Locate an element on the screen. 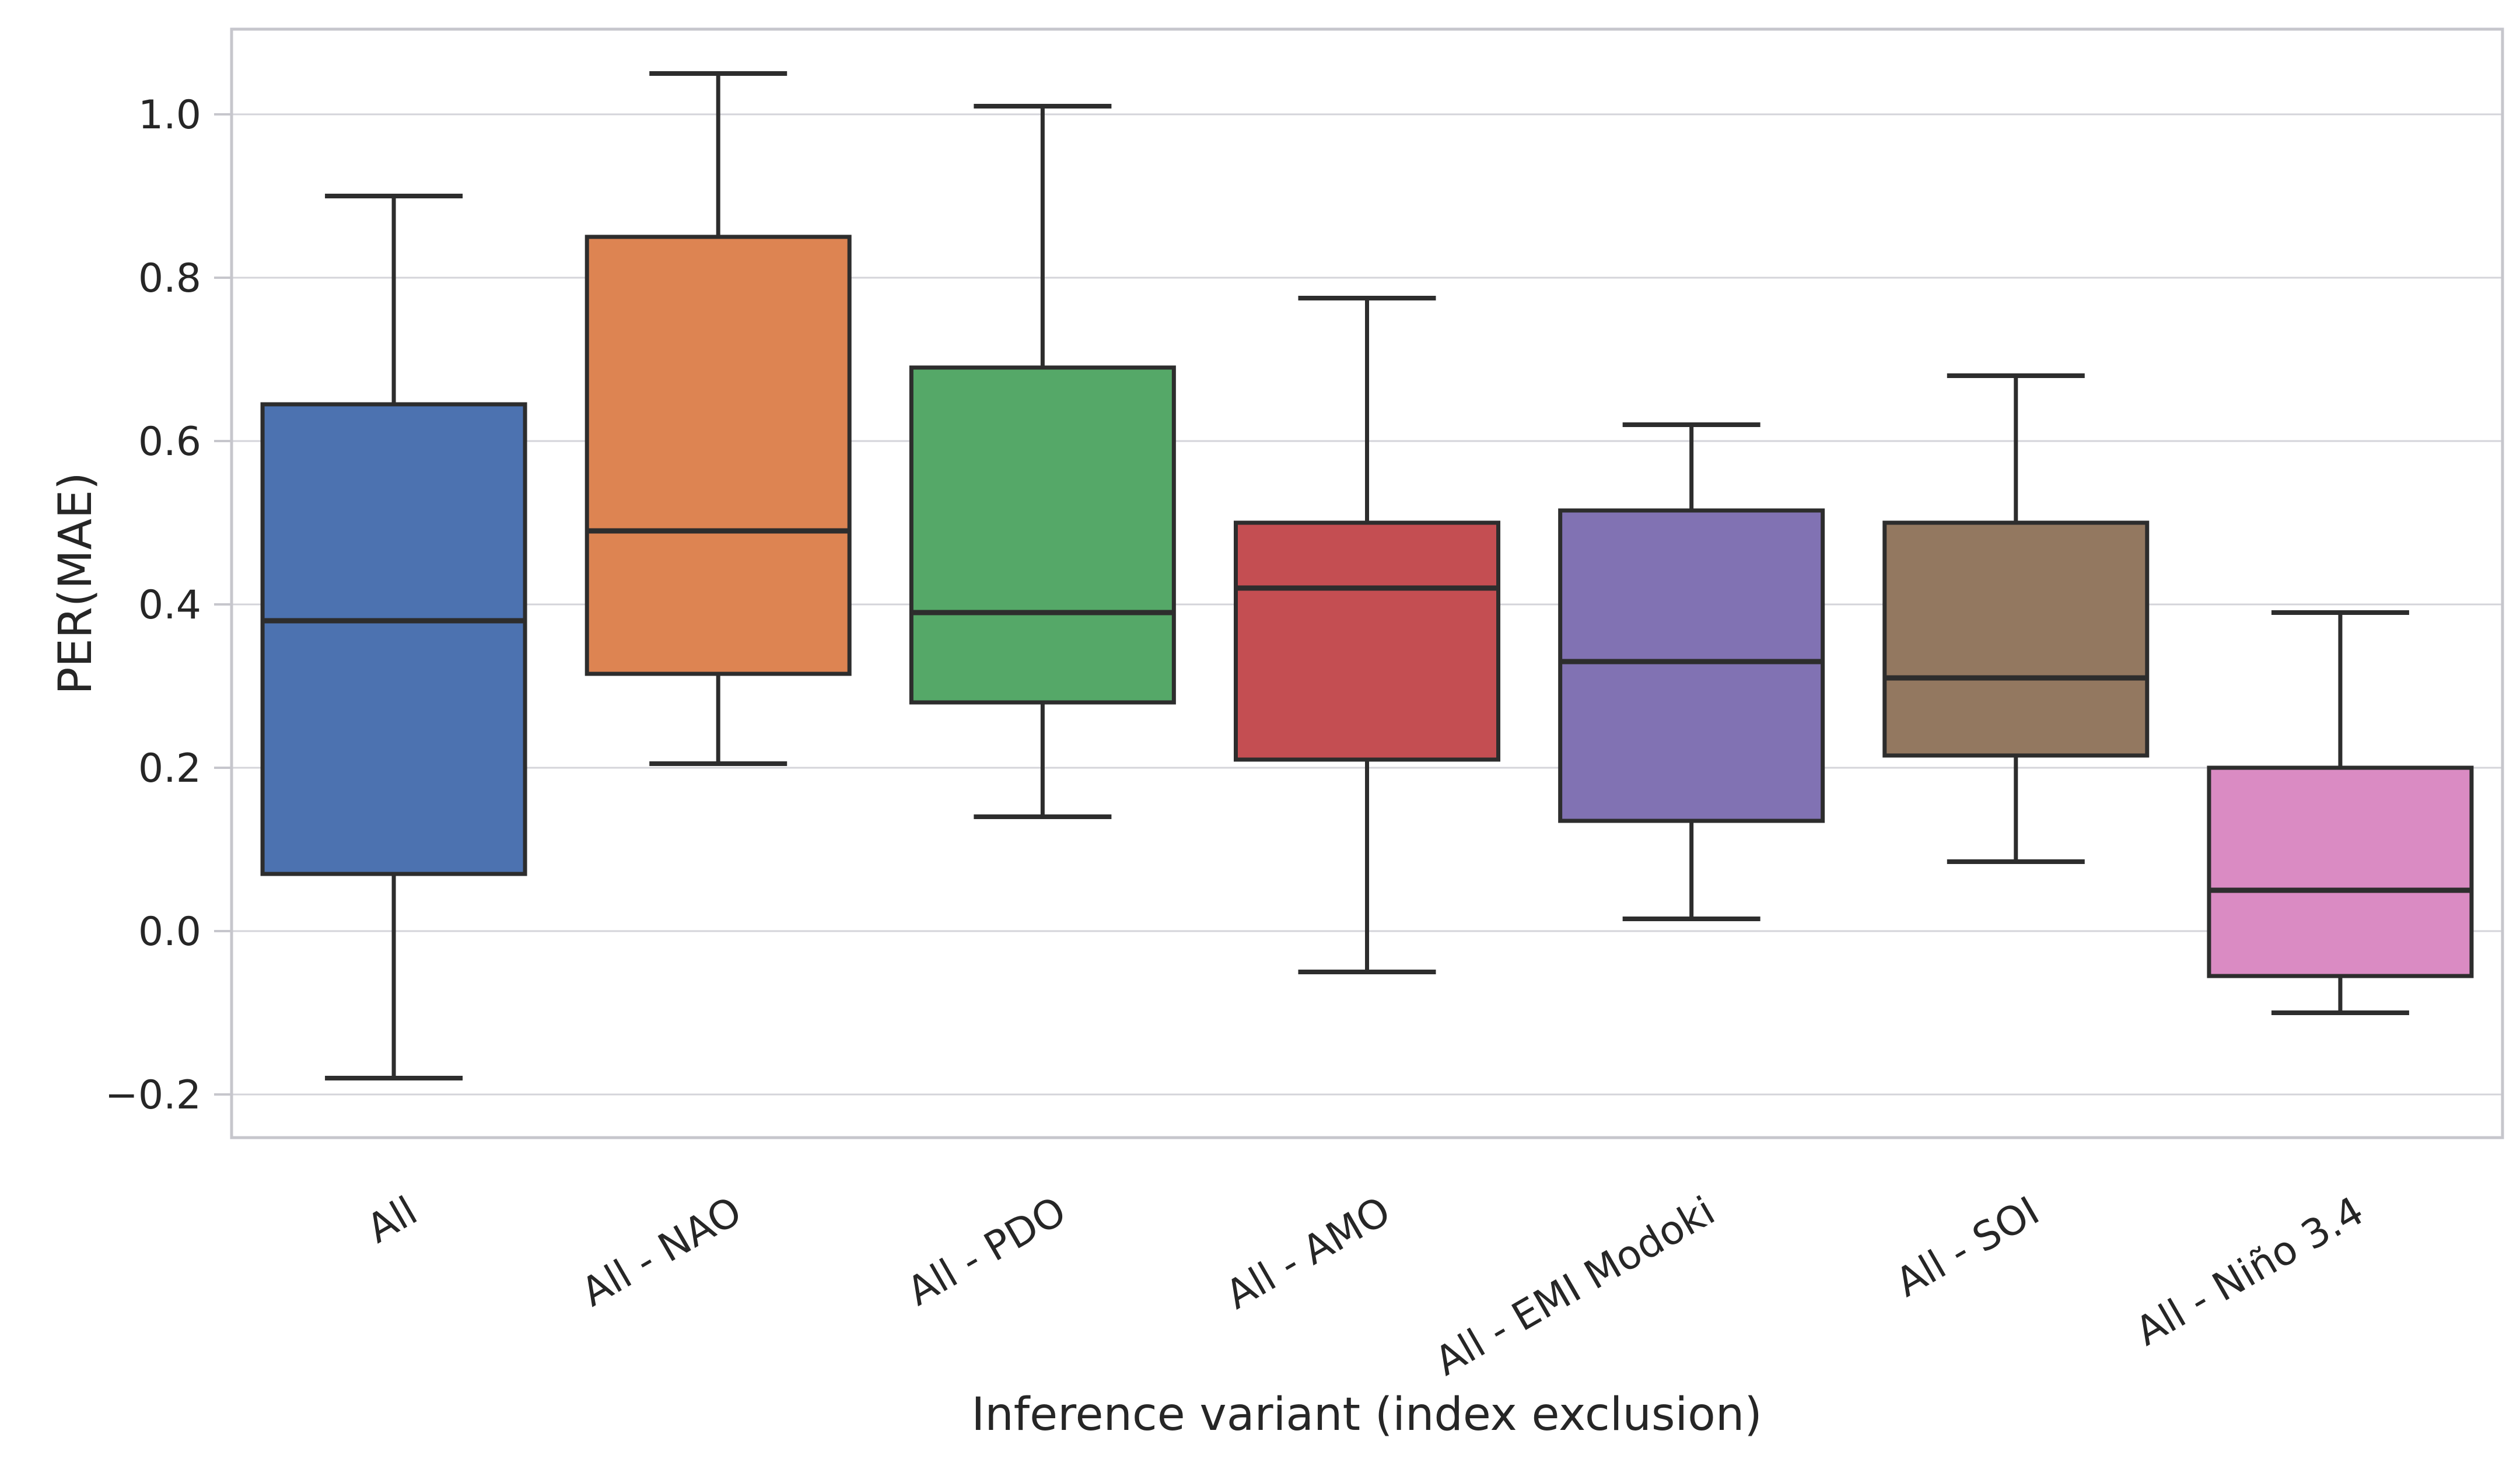 This screenshot has height=1462, width=2520. x-tick-label: All - EMI Modoki is located at coordinates (1575, 1286).